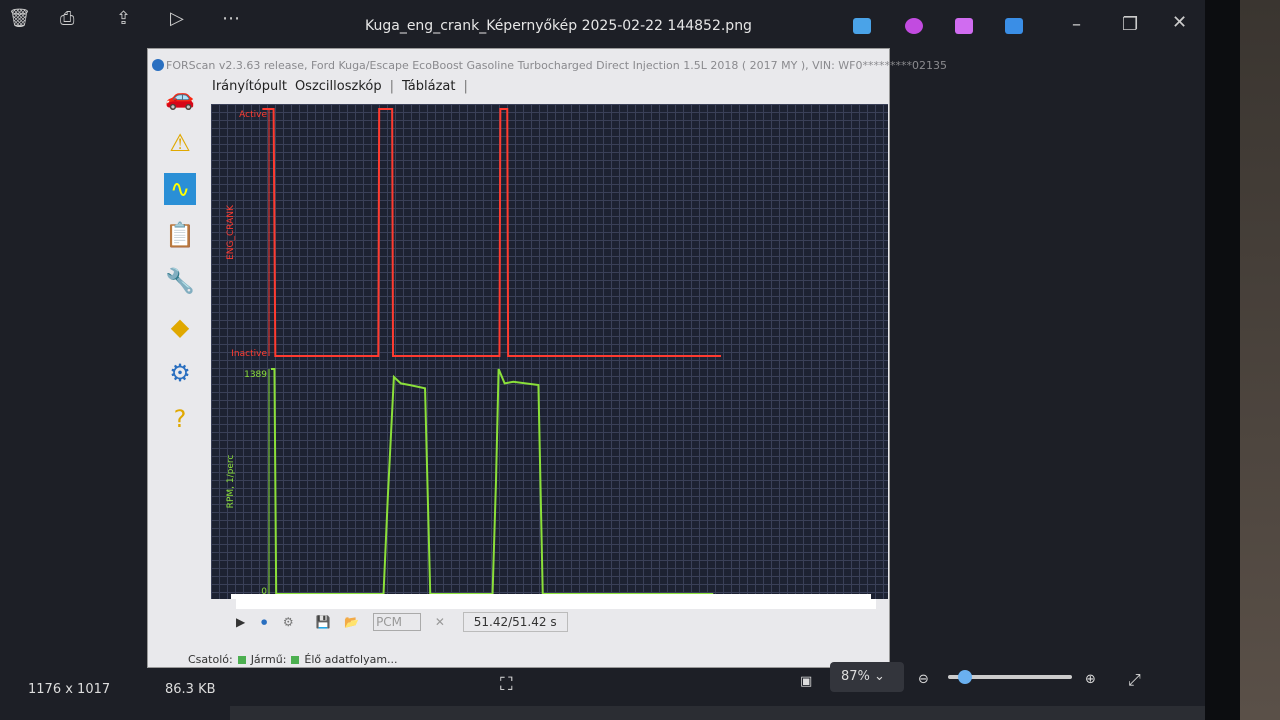  What do you see at coordinates (923, 679) in the screenshot?
I see `zoom-out-icon: ⊖` at bounding box center [923, 679].